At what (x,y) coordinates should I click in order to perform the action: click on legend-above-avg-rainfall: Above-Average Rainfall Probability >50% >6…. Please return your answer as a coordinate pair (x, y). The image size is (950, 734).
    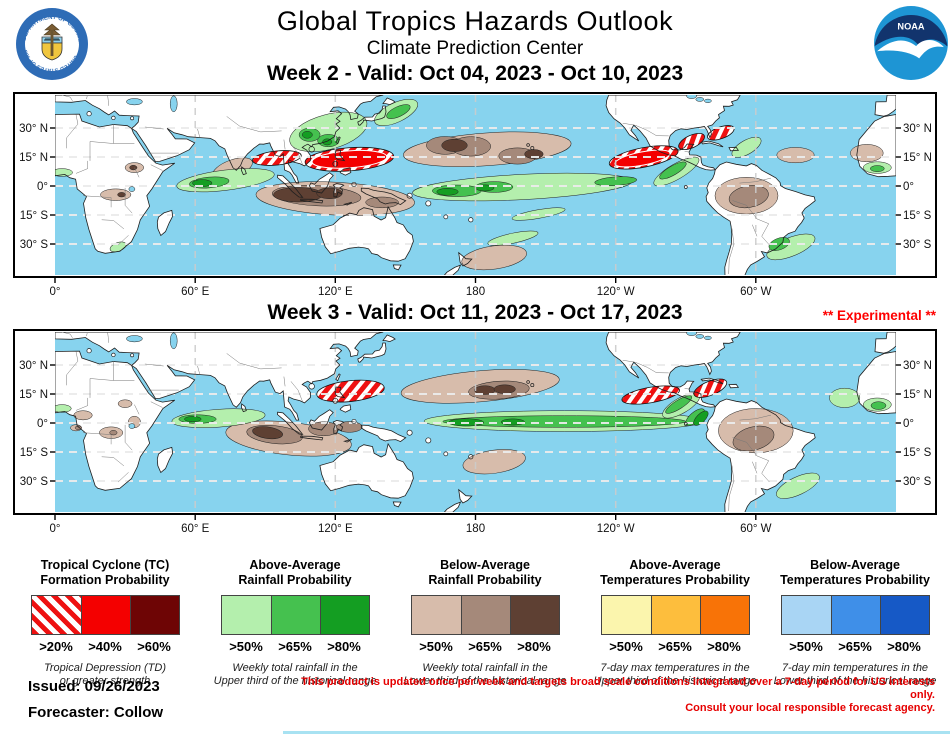
    Looking at the image, I should click on (295, 623).